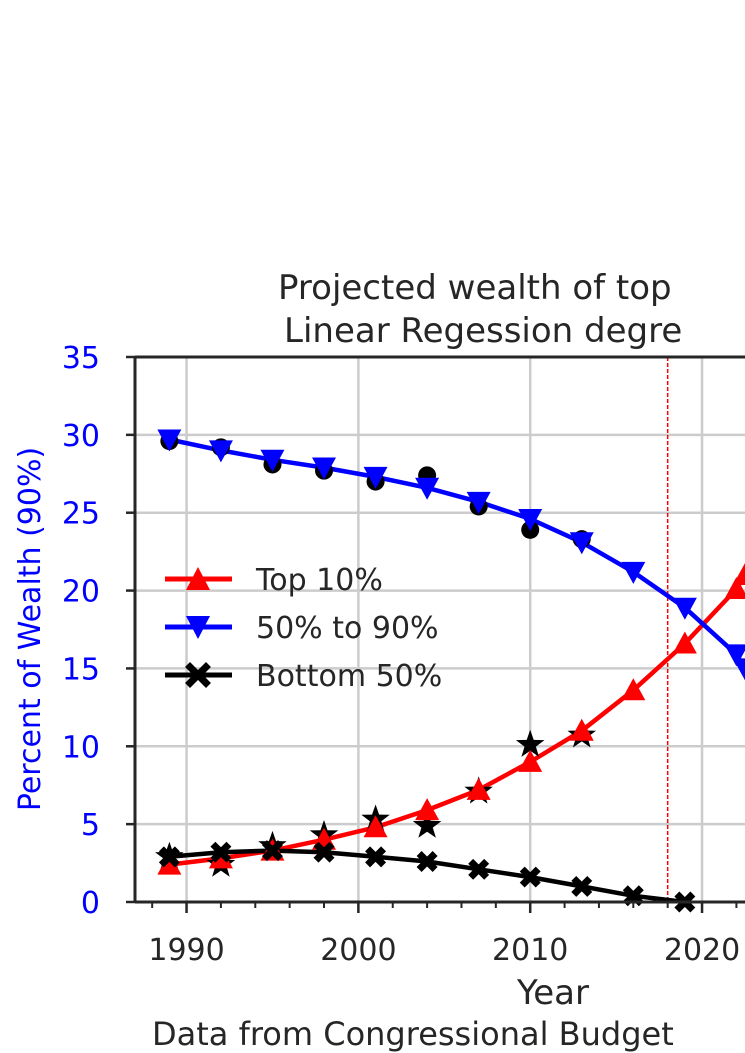 This screenshot has height=1053, width=745. Describe the element at coordinates (90, 903) in the screenshot. I see `y-tick-label: 0` at that location.